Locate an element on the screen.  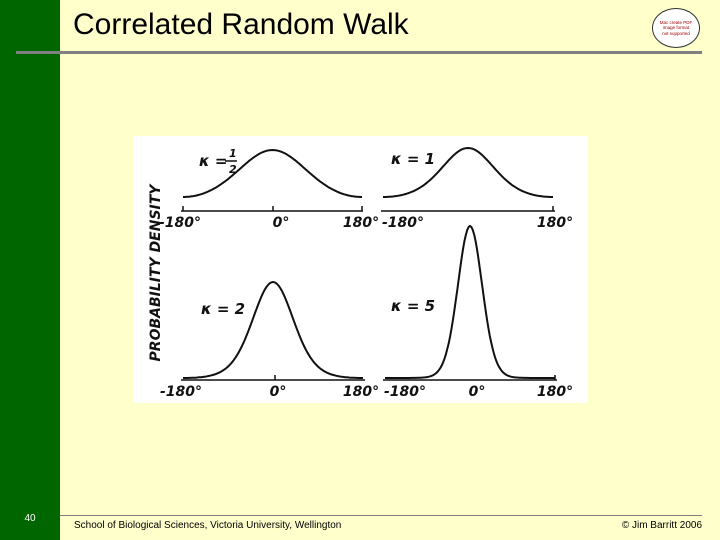
slide-number: 40 is located at coordinates (30, 518).